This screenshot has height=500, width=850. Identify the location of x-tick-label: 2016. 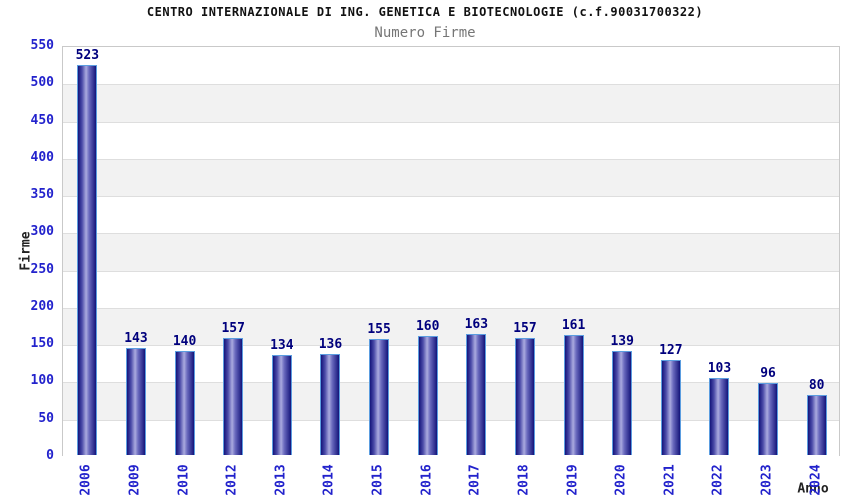
(427, 480).